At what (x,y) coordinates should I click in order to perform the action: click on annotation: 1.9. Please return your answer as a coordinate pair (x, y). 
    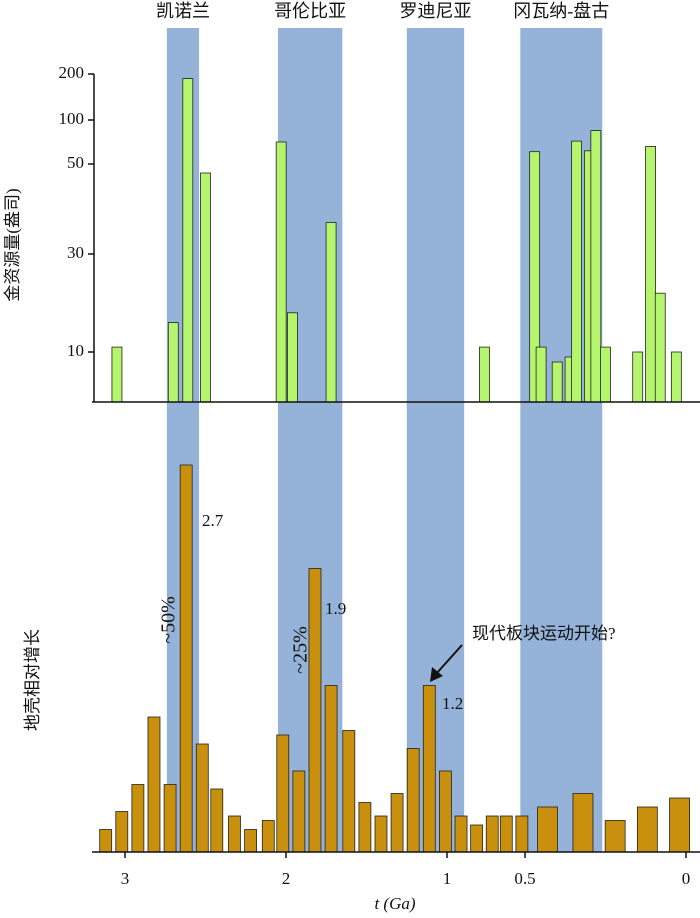
    Looking at the image, I should click on (335, 608).